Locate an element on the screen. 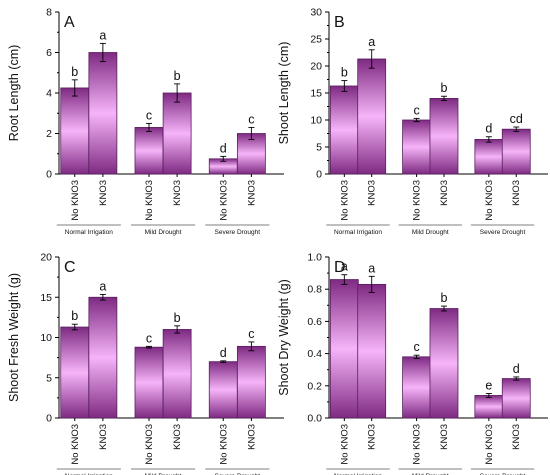 The height and width of the screenshot is (475, 550). panel-letter: A is located at coordinates (69, 22).